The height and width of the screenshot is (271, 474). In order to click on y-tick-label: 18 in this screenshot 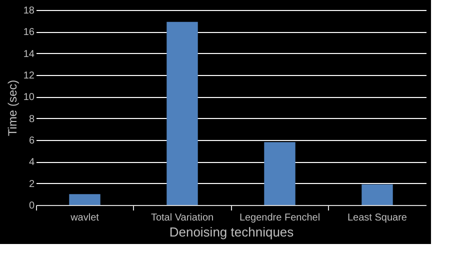, I will do `click(29, 11)`.